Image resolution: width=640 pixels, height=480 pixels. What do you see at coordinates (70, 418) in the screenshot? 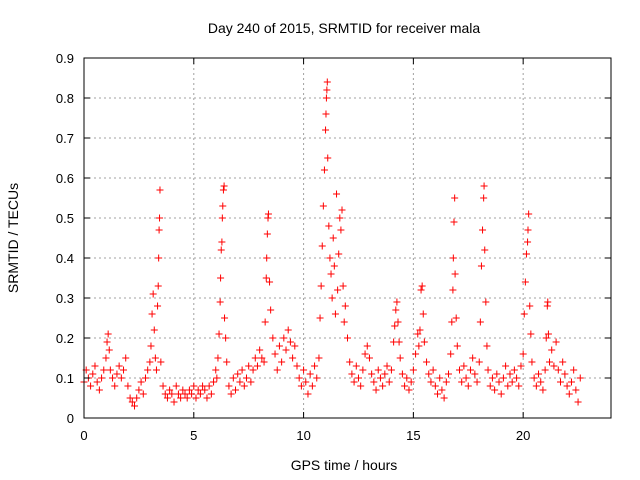
I see `y-tick-label: 0` at bounding box center [70, 418].